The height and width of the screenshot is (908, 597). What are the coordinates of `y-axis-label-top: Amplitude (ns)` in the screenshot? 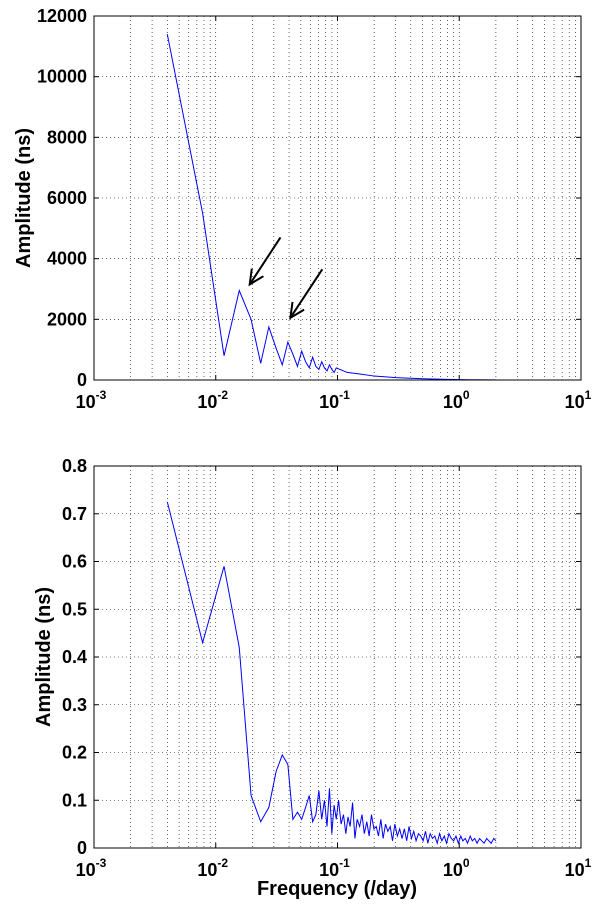 It's located at (24, 198).